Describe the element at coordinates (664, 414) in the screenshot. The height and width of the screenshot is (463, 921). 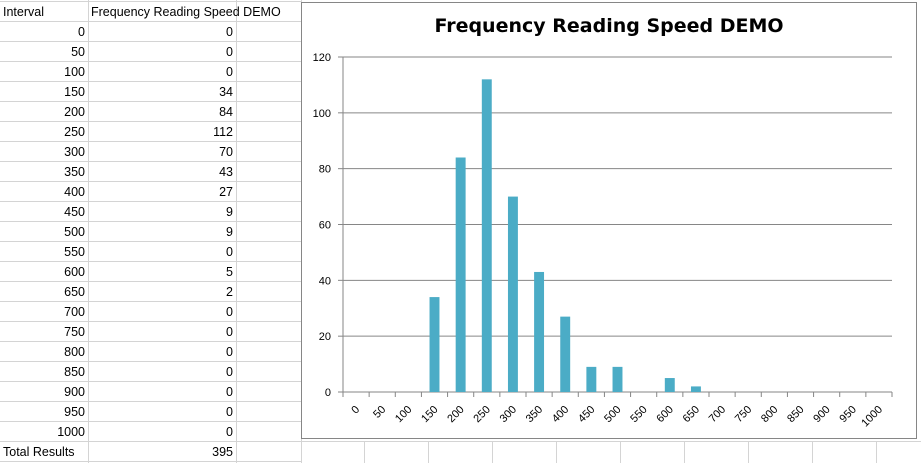
I see `x-tick-label: 600` at that location.